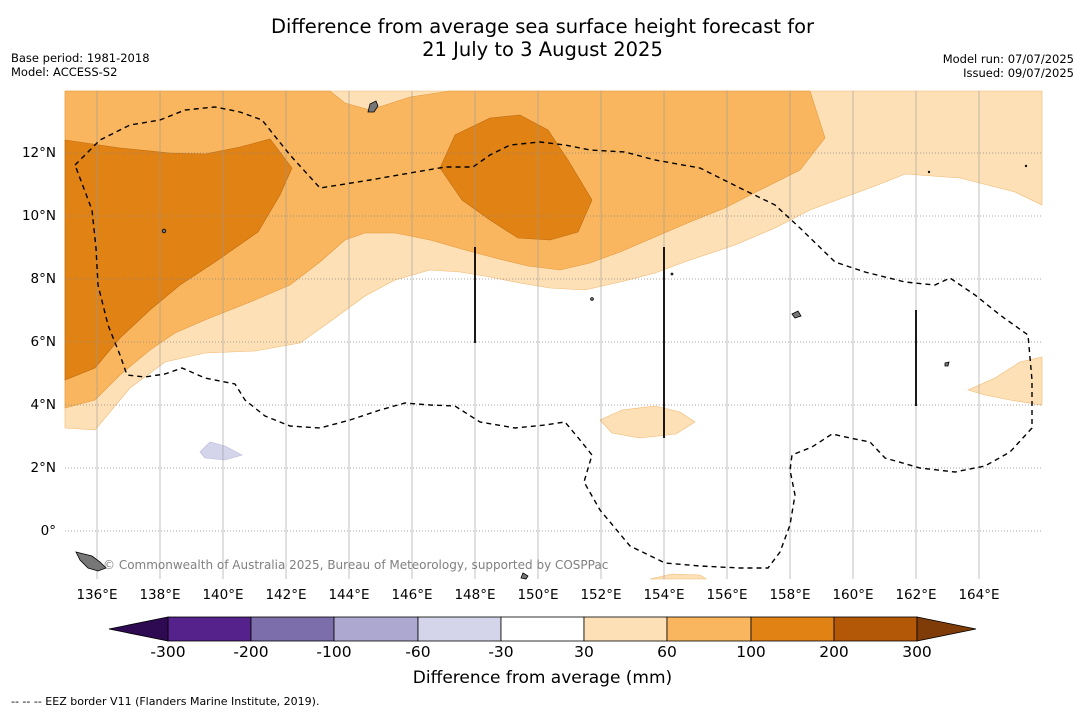  I want to click on colorbar-tick-label: 200, so click(834, 652).